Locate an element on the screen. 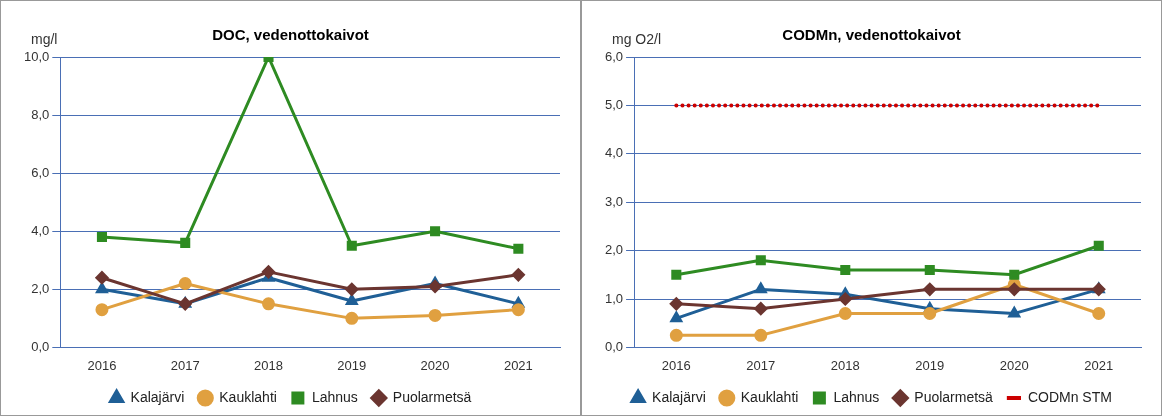 The width and height of the screenshot is (1162, 416). chart-title: CODMn, vedenottokaivot is located at coordinates (871, 35).